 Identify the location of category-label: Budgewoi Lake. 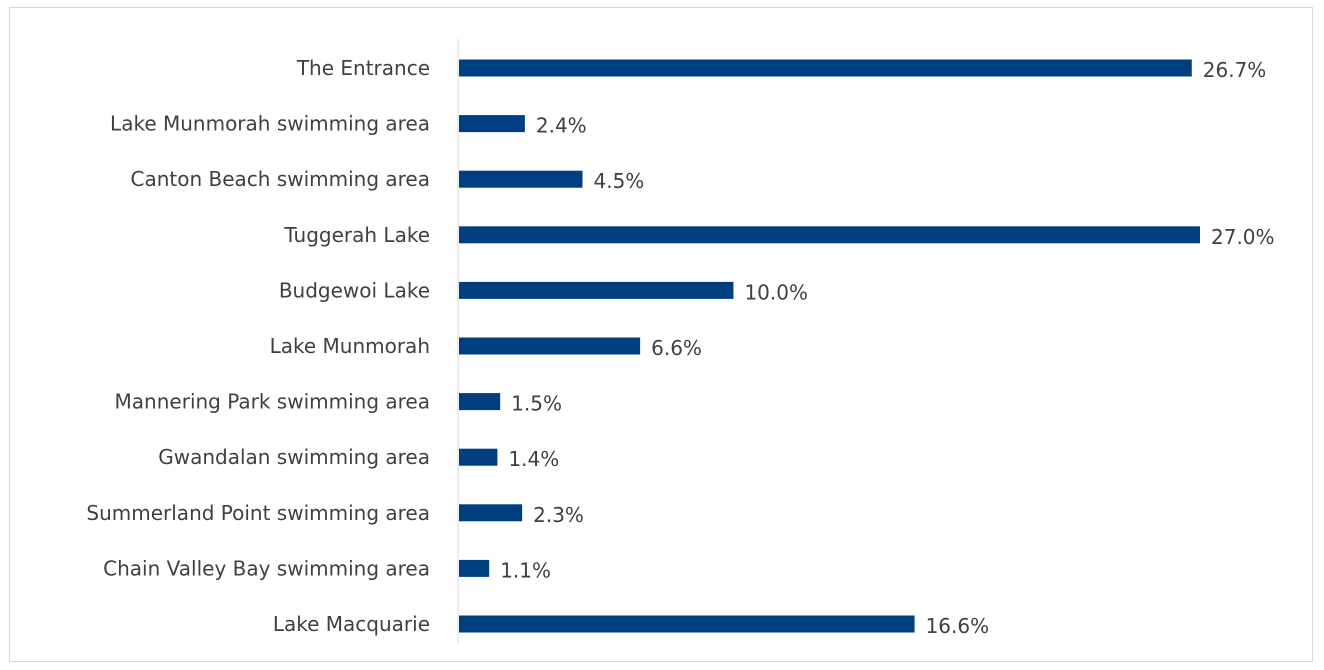
(354, 290).